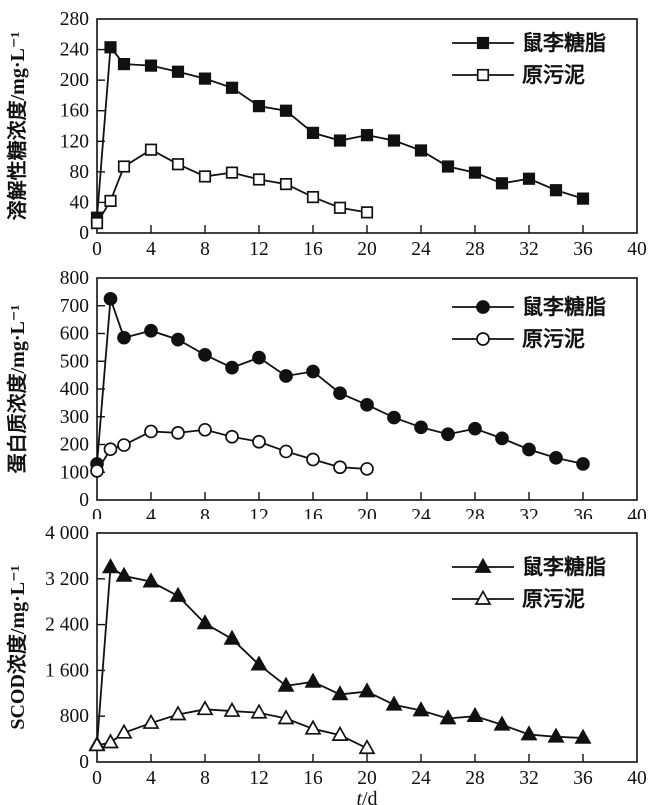 The image size is (659, 805). What do you see at coordinates (421, 512) in the screenshot?
I see `x-tick-label: 24` at bounding box center [421, 512].